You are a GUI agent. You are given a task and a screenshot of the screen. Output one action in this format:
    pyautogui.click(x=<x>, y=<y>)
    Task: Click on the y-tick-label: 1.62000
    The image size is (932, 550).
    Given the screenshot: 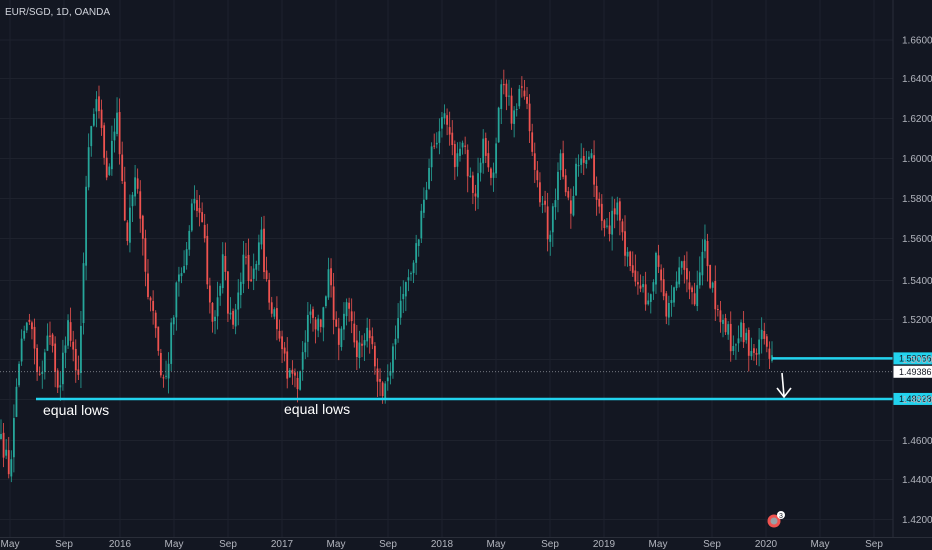 What is the action you would take?
    pyautogui.click(x=917, y=119)
    